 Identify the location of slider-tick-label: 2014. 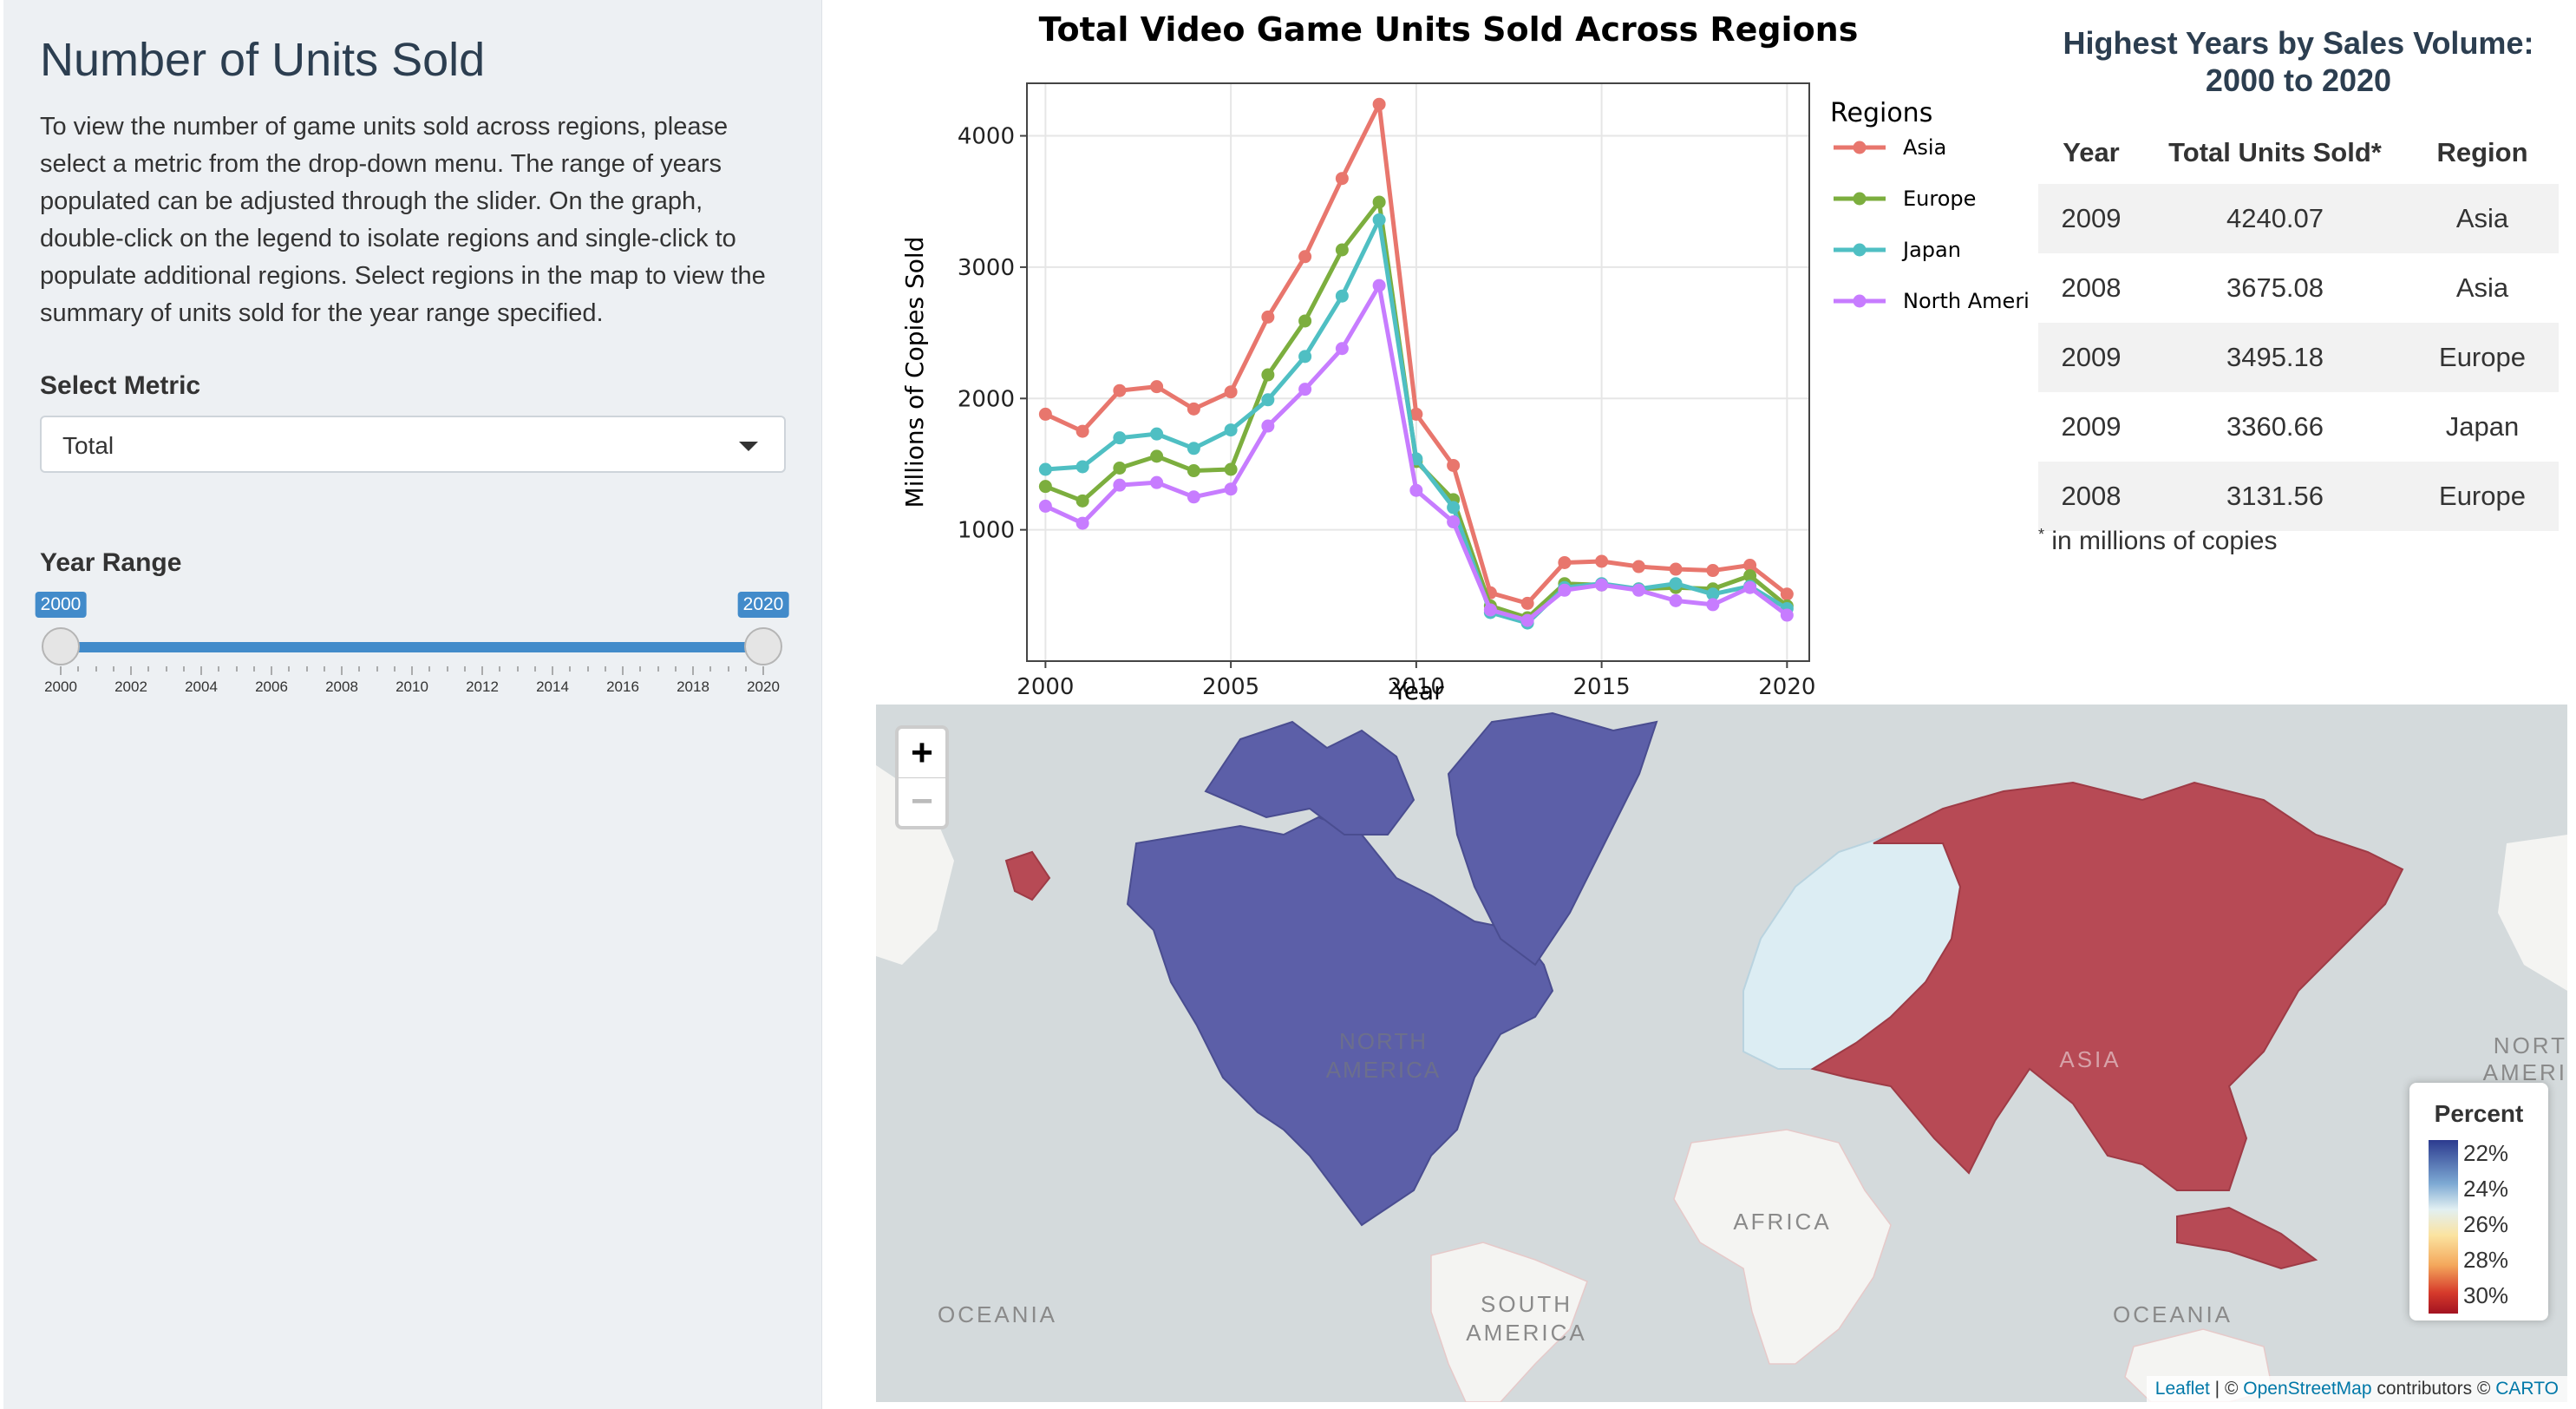
(552, 686).